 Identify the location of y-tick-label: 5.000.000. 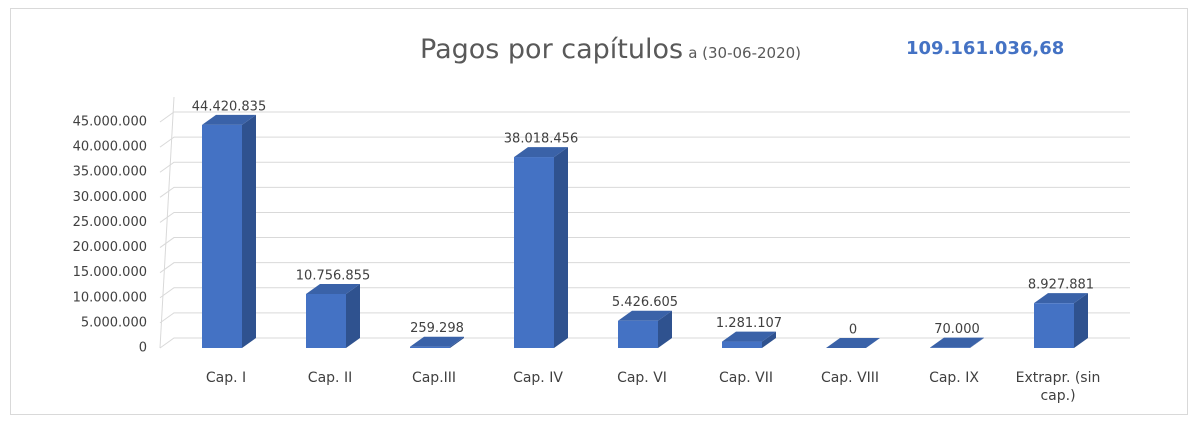
(114, 322).